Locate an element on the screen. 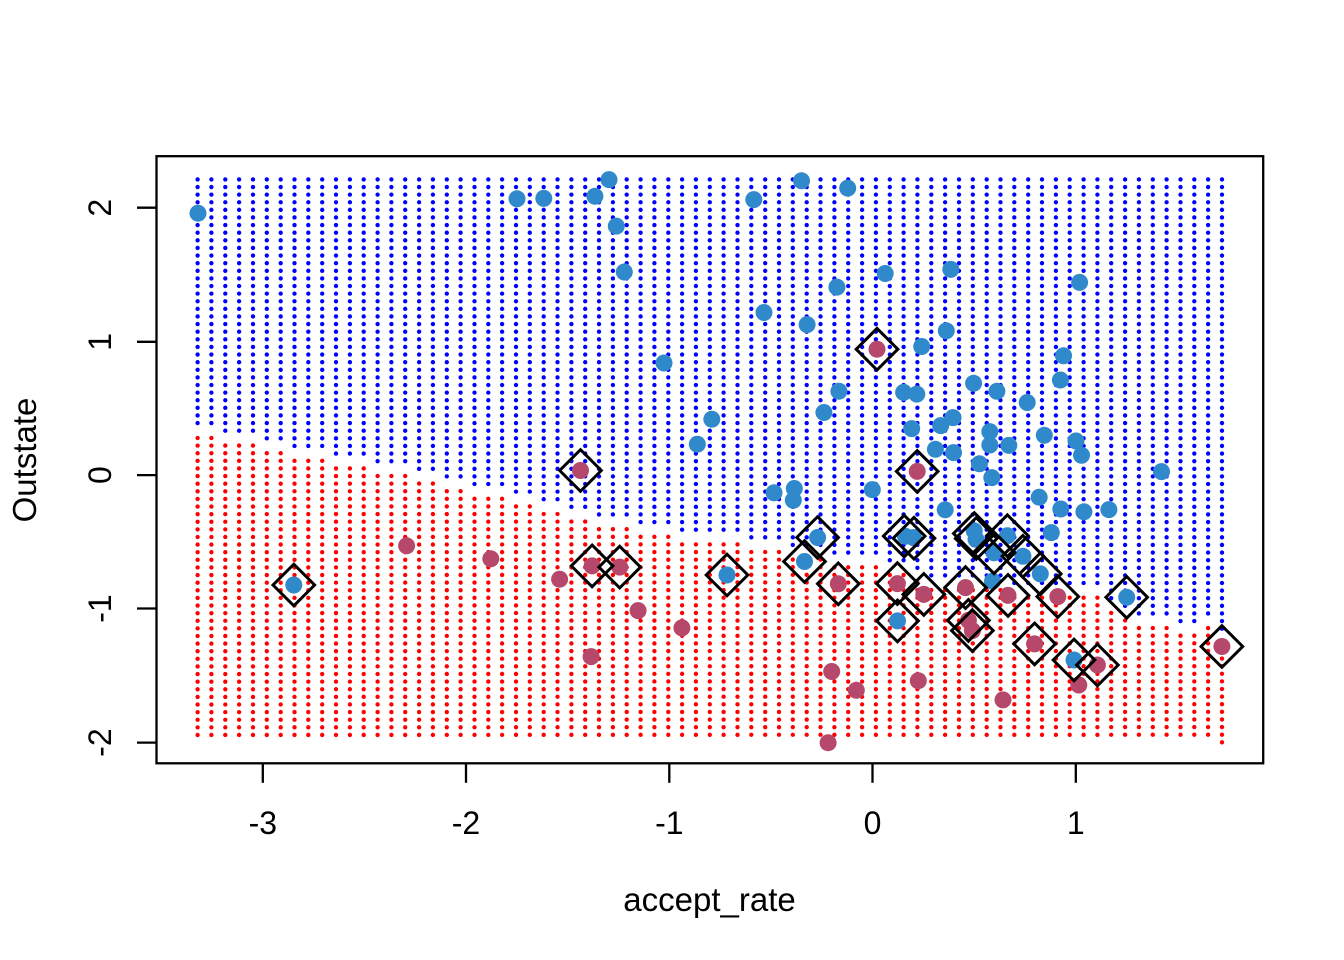  svg-text: -3 is located at coordinates (263, 823).